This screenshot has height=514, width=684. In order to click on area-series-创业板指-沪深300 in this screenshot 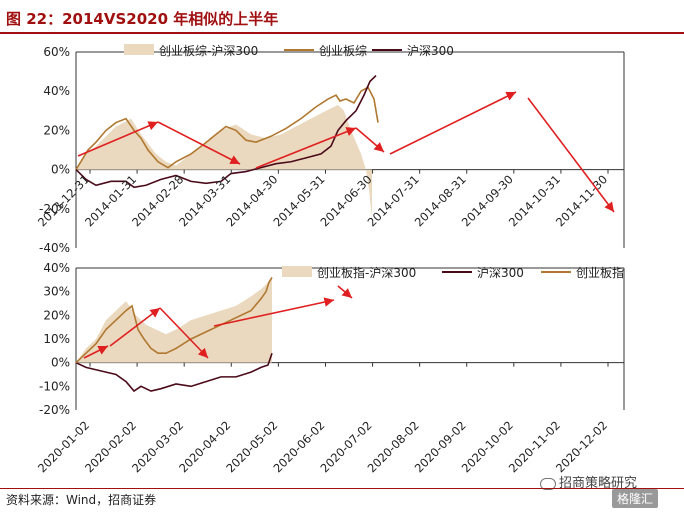, I will do `click(174, 320)`.